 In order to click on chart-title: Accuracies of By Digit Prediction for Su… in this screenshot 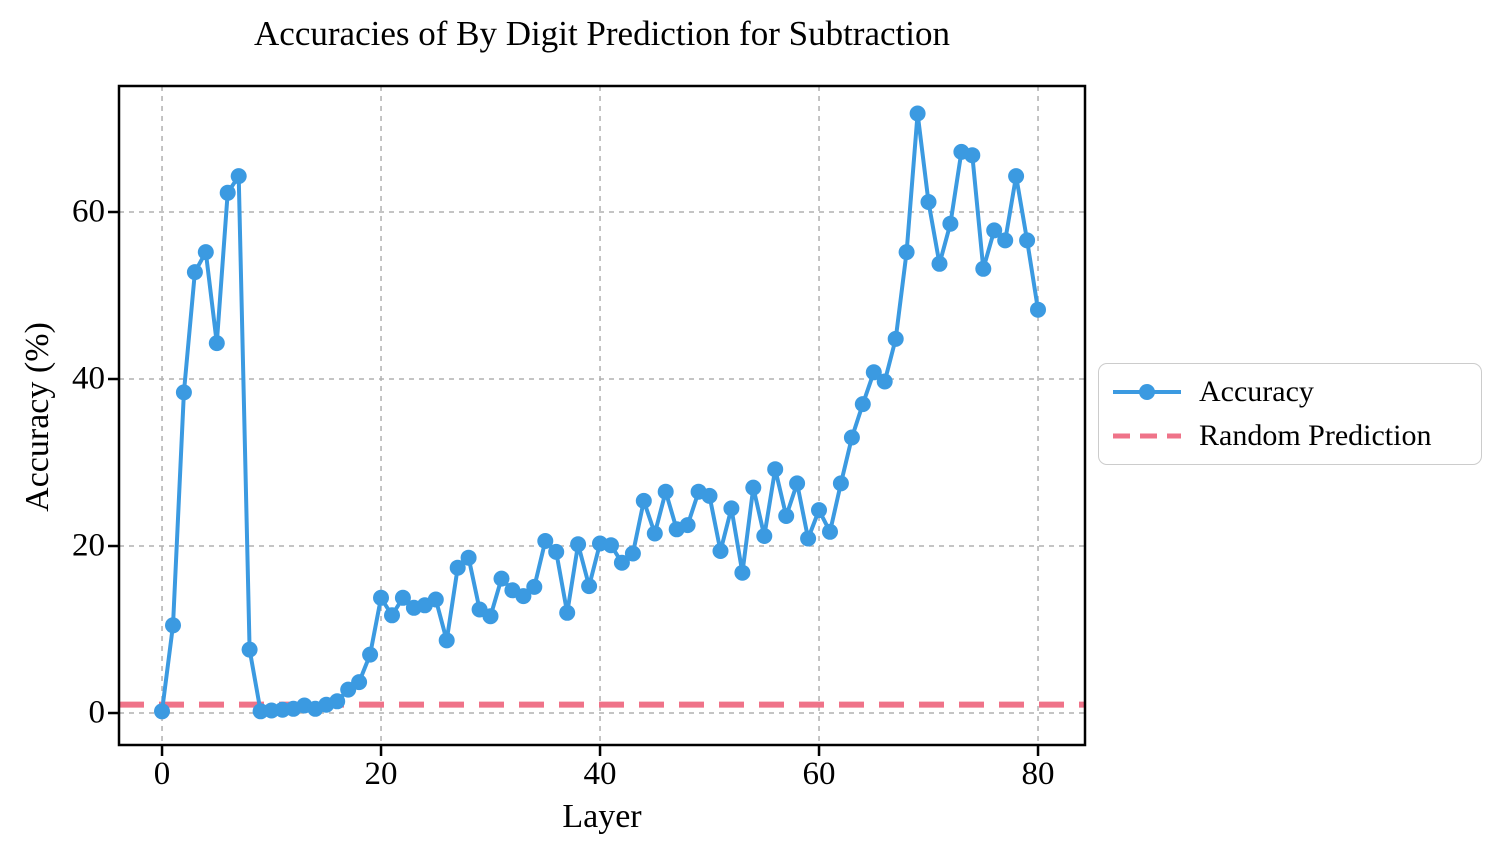, I will do `click(602, 33)`.